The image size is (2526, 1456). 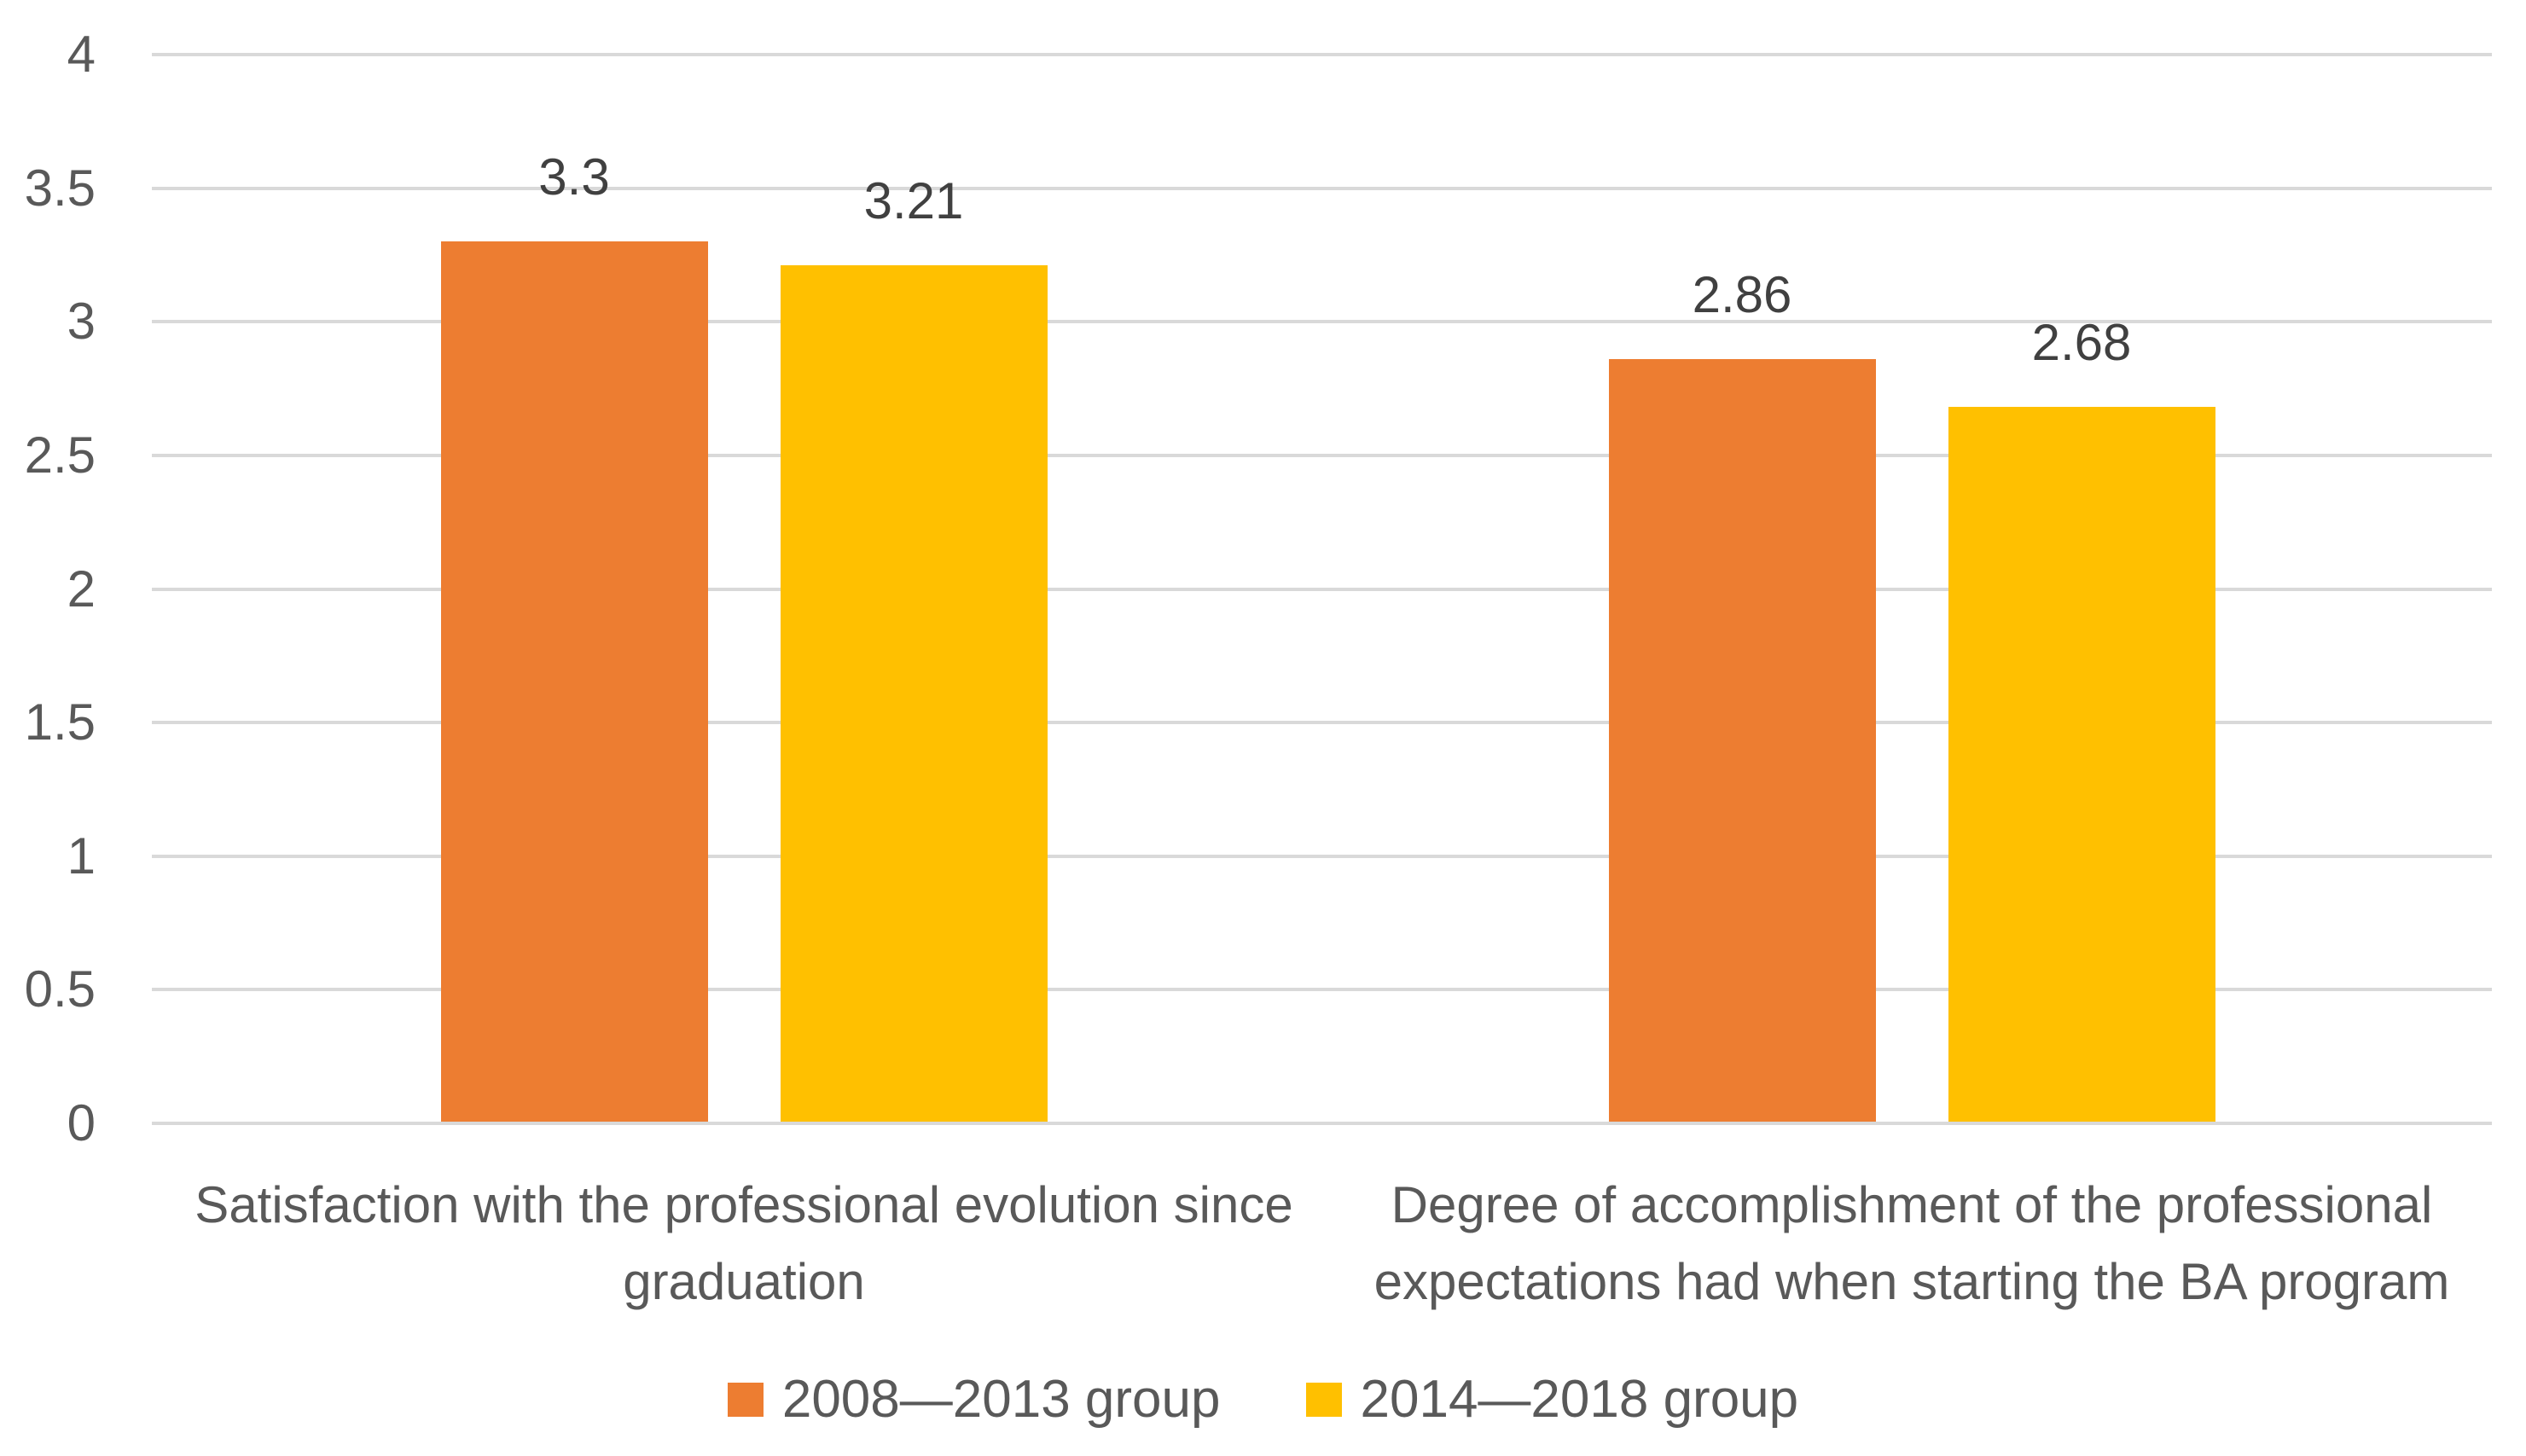 What do you see at coordinates (2082, 343) in the screenshot?
I see `bar-value-label: 2.68` at bounding box center [2082, 343].